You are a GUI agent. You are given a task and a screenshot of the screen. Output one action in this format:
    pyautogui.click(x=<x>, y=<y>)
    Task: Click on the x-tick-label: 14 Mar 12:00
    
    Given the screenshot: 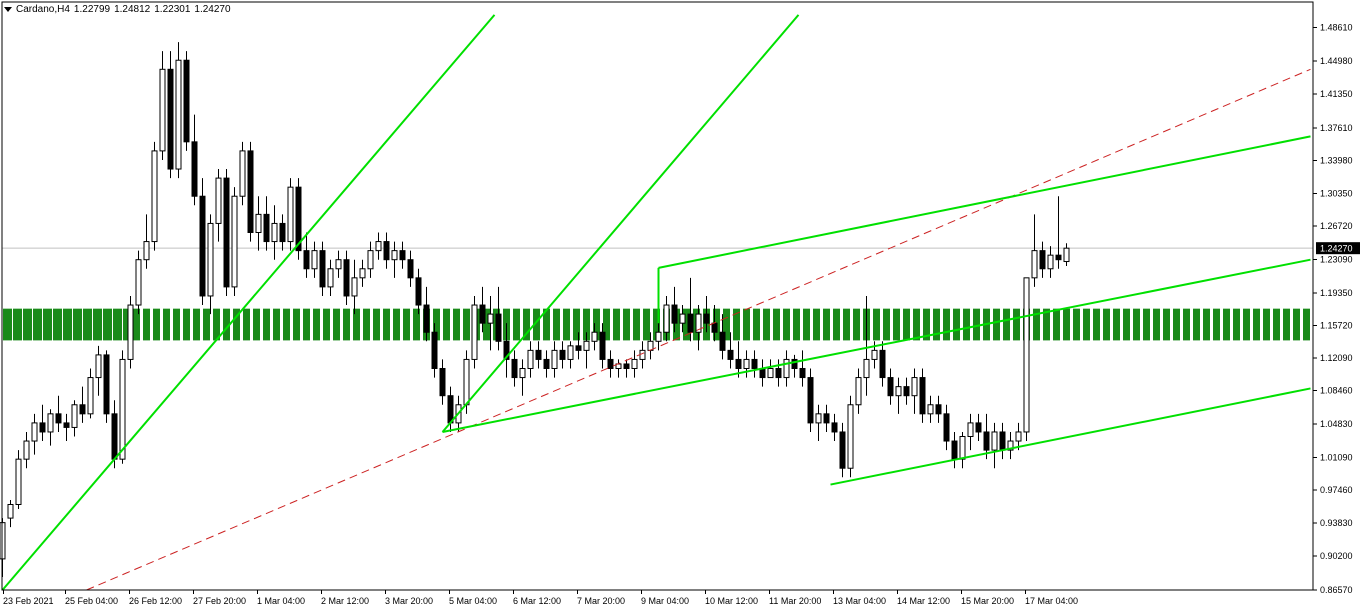 What is the action you would take?
    pyautogui.click(x=923, y=601)
    